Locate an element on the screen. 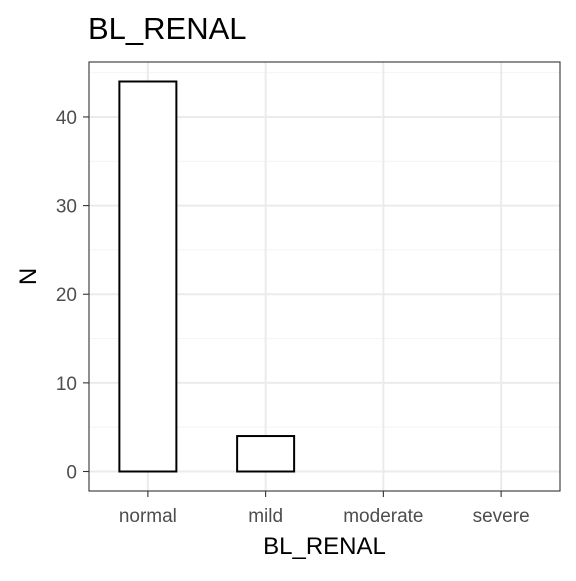 This screenshot has height=581, width=576. x-axis-title: BL_RENAL is located at coordinates (324, 546).